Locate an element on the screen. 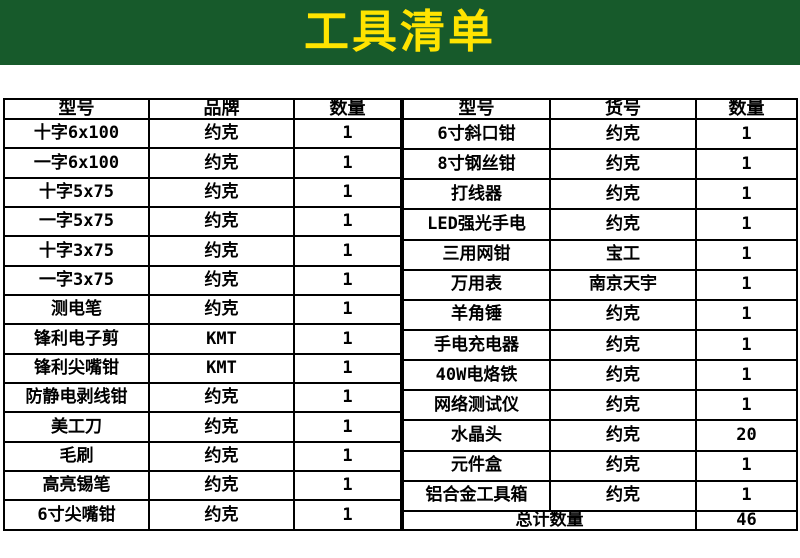  table-row: 三用网钳 宝工 1 is located at coordinates (600, 254).